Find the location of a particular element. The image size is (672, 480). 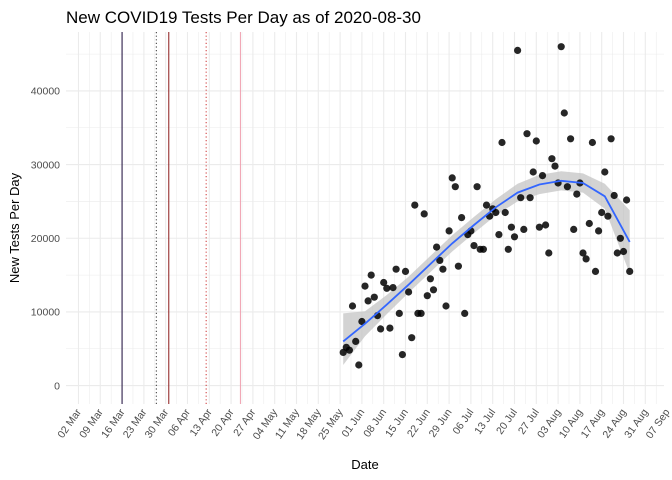

x-tick-label: 20 Jul is located at coordinates (507, 422).